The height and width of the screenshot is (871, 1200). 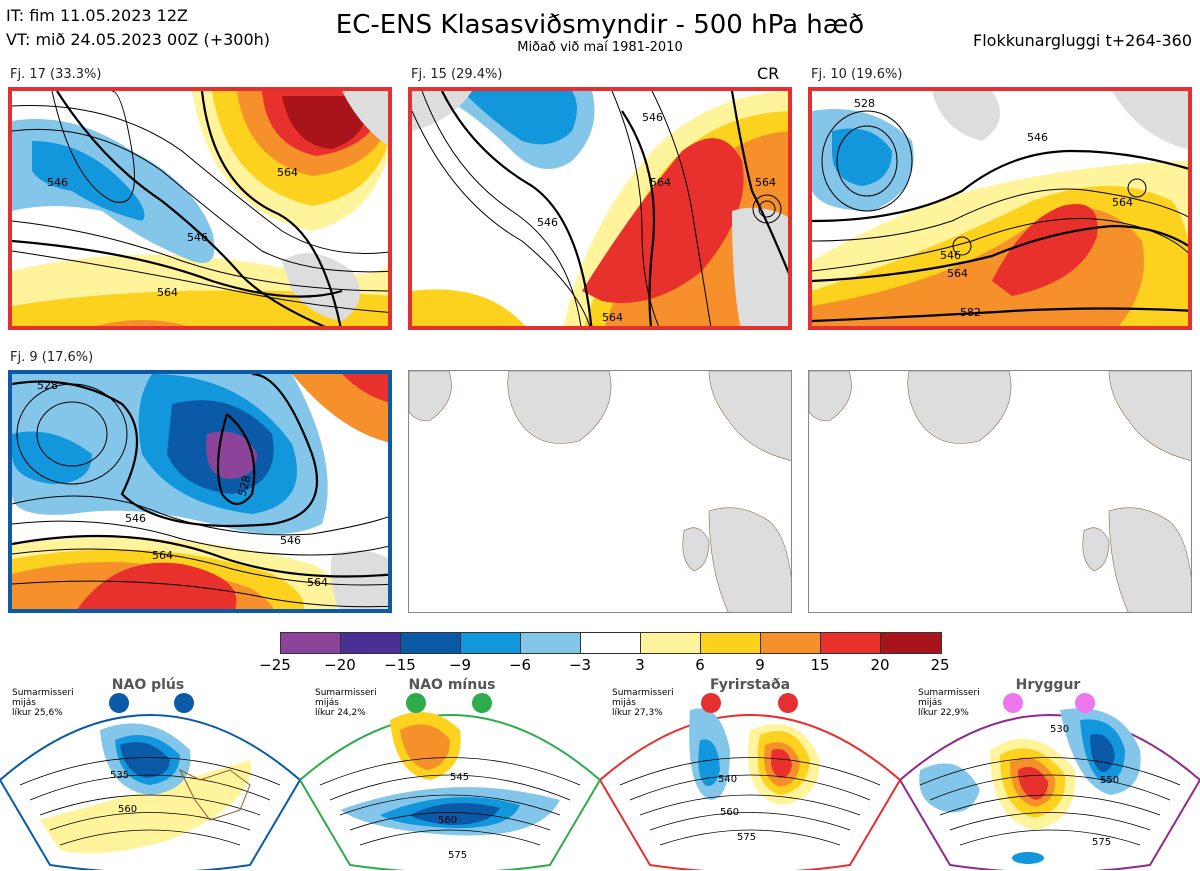 I want to click on regime-contour-label: 535, so click(x=119, y=775).